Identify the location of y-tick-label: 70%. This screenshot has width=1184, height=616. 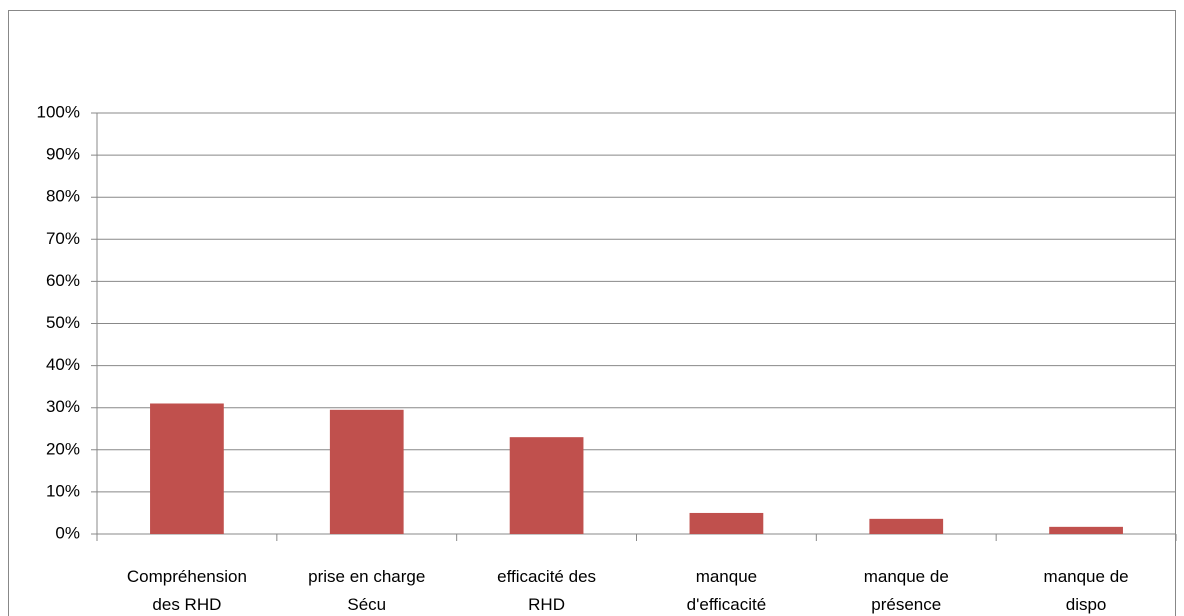
(63, 238).